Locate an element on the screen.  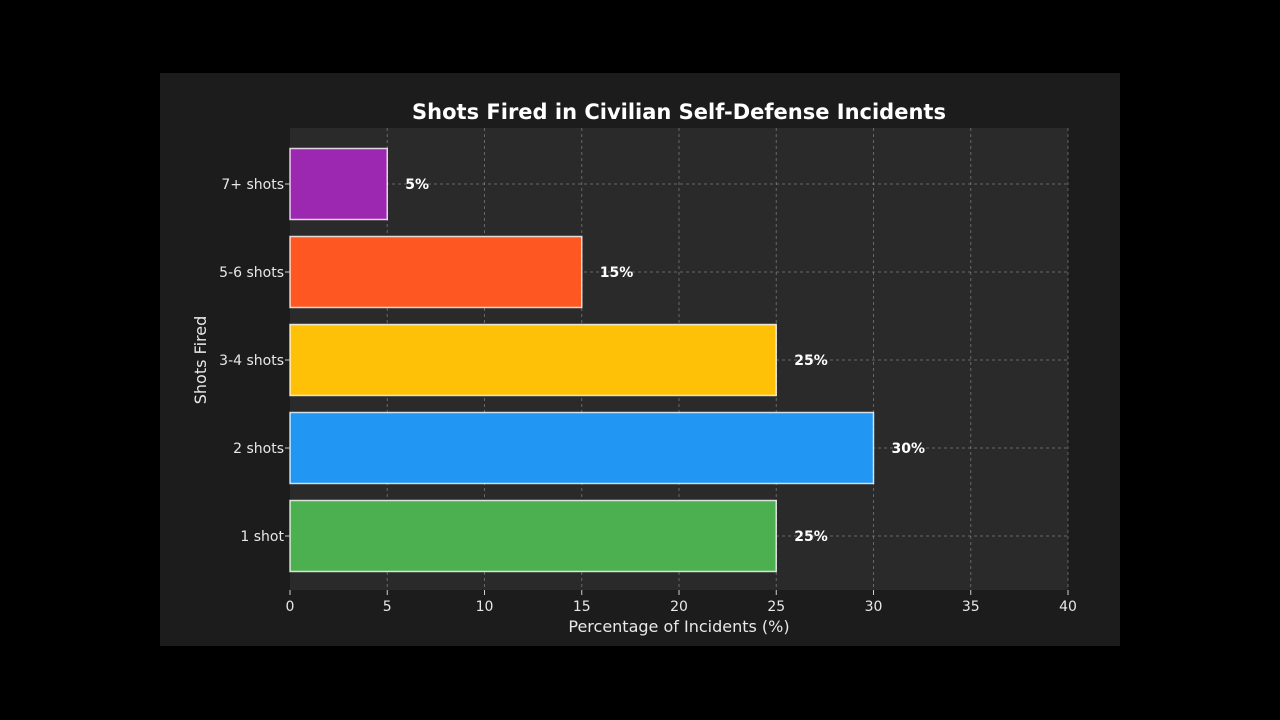
data-label: 15% is located at coordinates (617, 273).